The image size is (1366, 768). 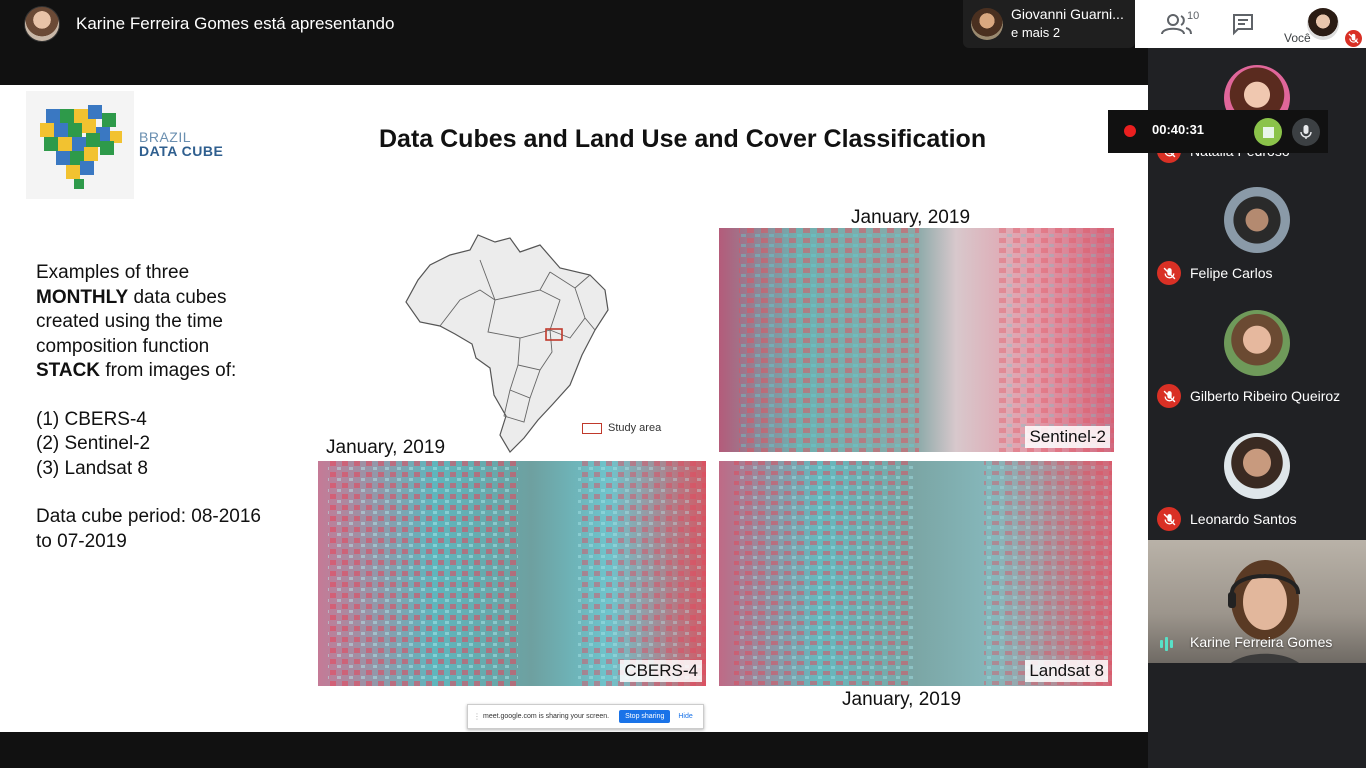 I want to click on landsat-8-tag: Landsat 8, so click(x=1066, y=671).